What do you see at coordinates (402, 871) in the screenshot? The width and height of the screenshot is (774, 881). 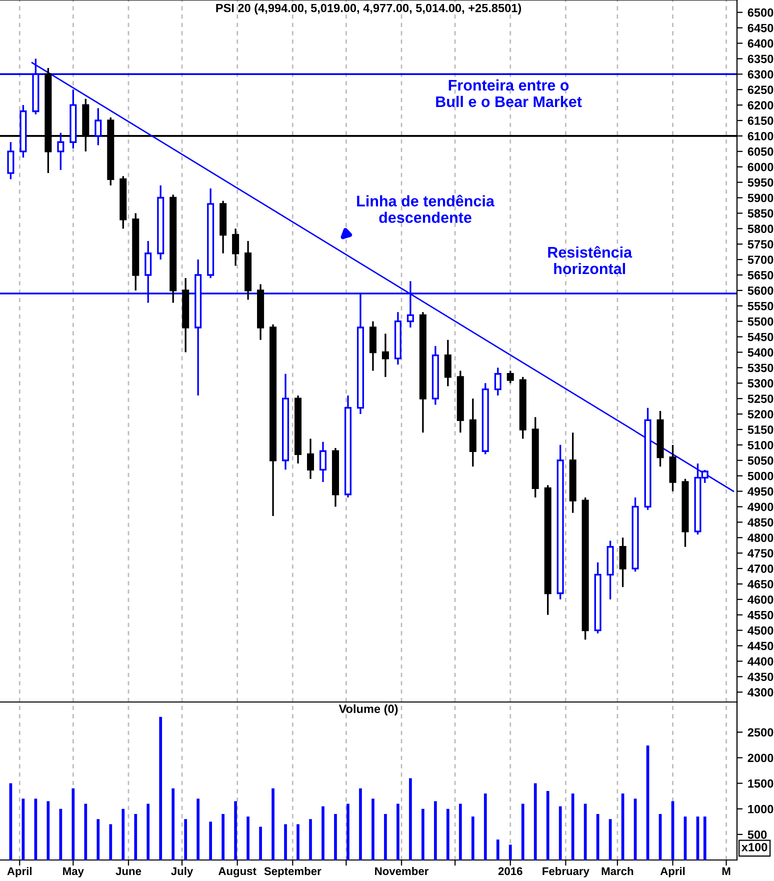 I see `x-tick-label: November` at bounding box center [402, 871].